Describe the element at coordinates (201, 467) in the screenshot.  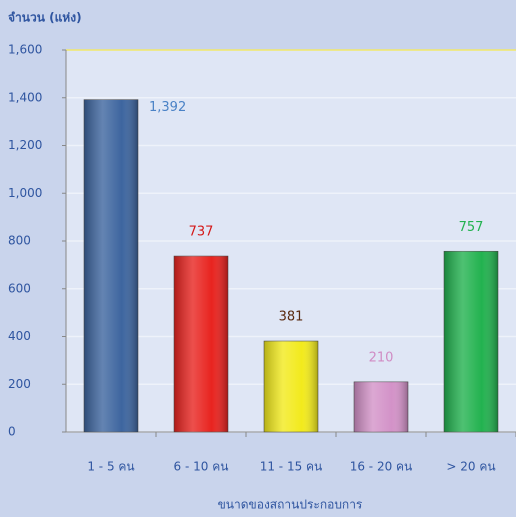
I see `x-tick-label: 6 - 10 คน` at that location.